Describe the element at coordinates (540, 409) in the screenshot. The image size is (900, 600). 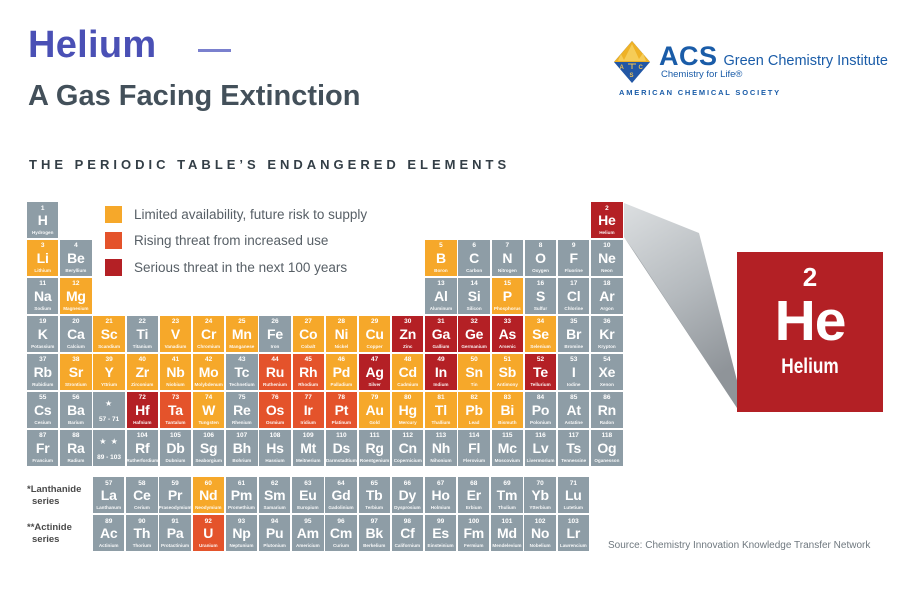
I see `element-po: 84 Po Polonium` at that location.